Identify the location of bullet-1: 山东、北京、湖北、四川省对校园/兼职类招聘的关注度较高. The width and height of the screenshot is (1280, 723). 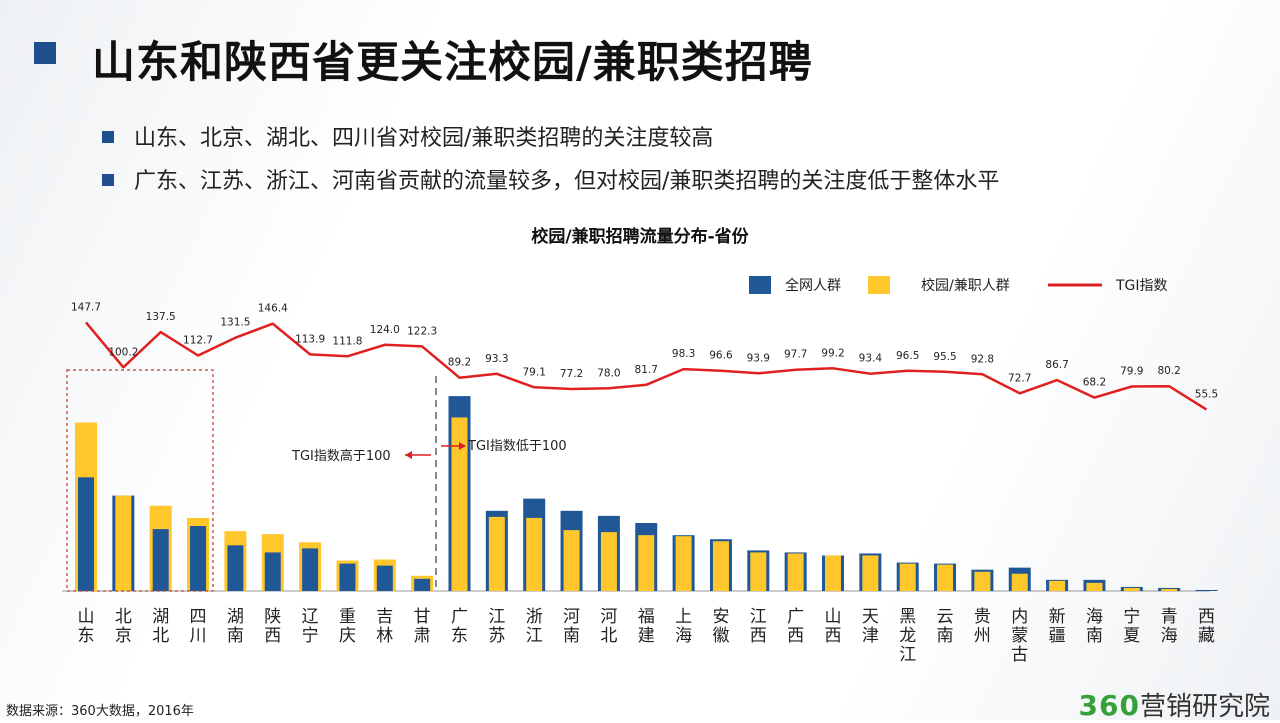
(407, 136).